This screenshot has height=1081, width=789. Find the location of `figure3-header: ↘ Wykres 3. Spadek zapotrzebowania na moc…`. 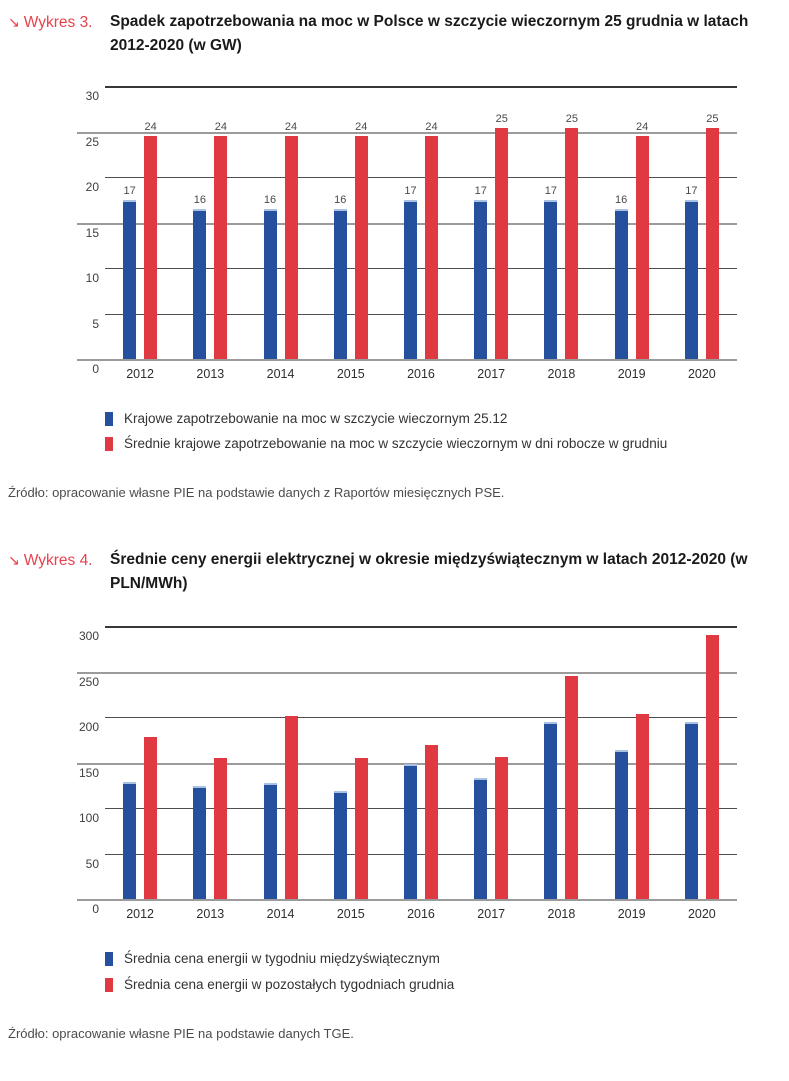

figure3-header: ↘ Wykres 3. Spadek zapotrzebowania na moc… is located at coordinates (394, 34).